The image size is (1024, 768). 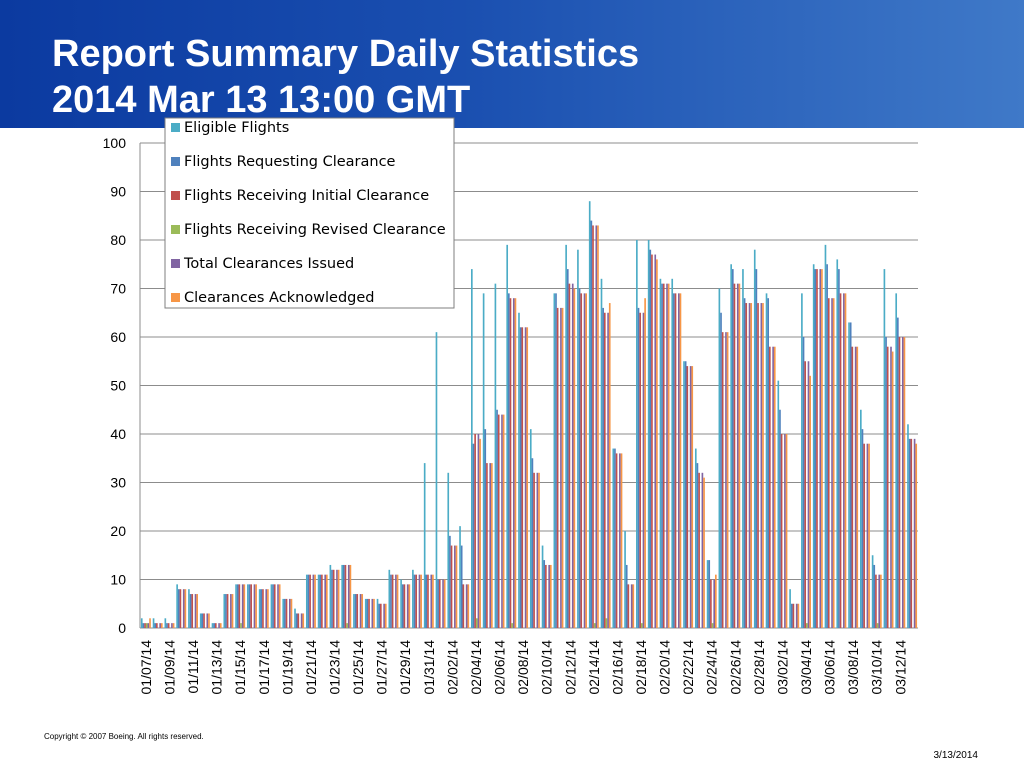 I want to click on x-tick-label: 02/16/14, so click(x=617, y=667).